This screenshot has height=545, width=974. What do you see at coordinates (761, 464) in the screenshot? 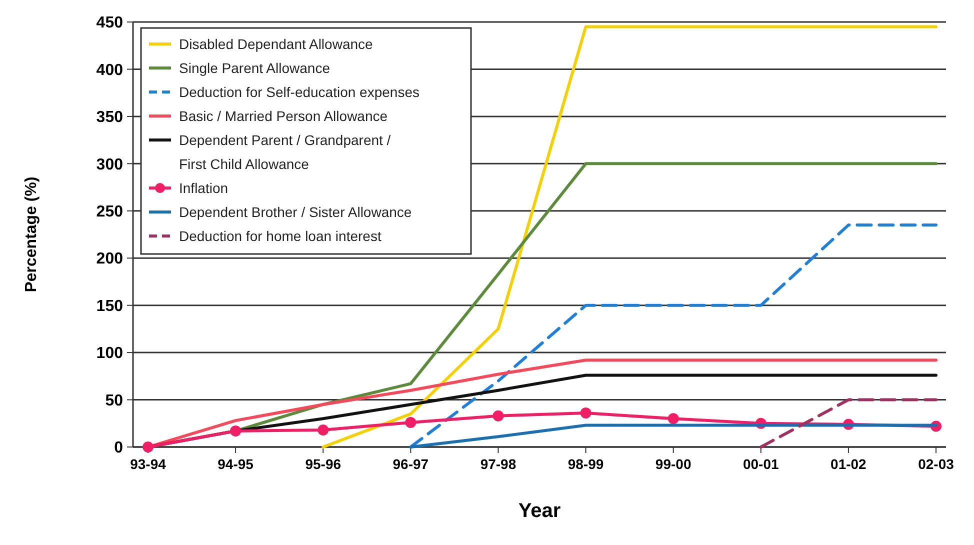
I see `x-tick-label: 00-01` at bounding box center [761, 464].